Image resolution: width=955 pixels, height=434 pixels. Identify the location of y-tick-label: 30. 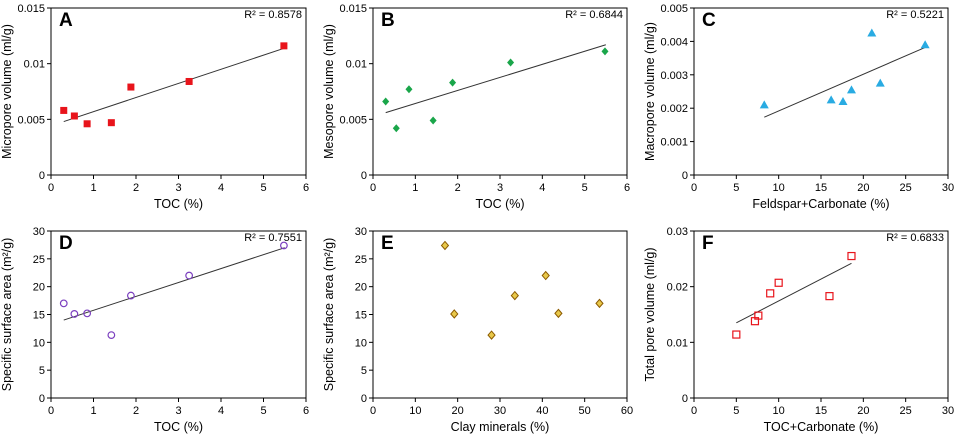
(361, 232).